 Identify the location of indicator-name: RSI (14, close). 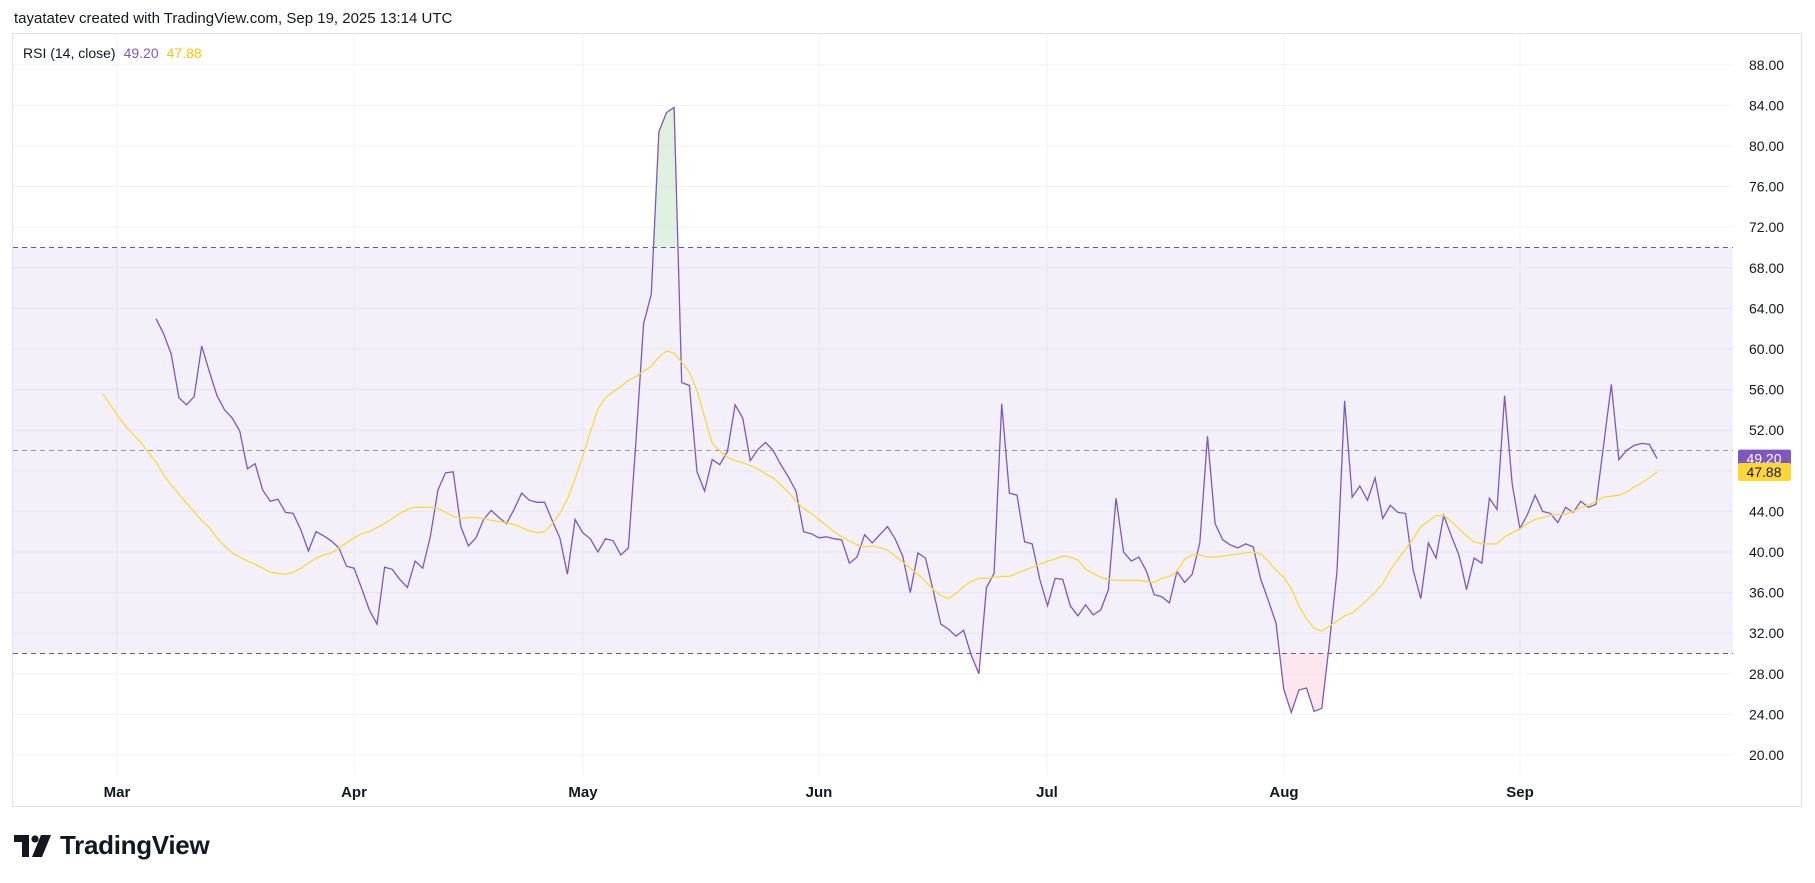
(69, 53).